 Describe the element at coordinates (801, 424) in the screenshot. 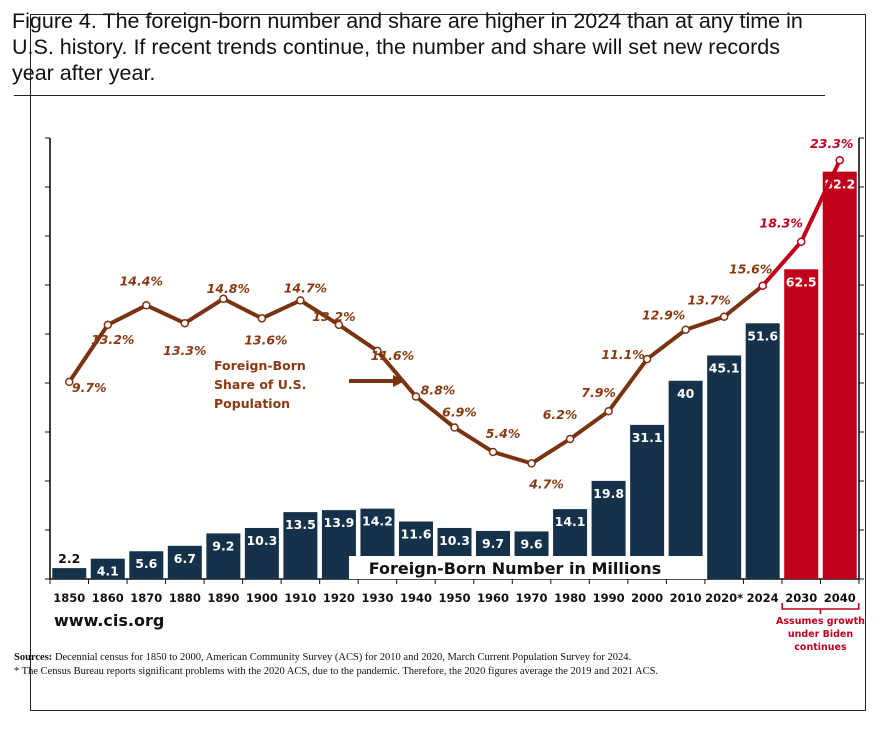

I see `bar-2030` at that location.